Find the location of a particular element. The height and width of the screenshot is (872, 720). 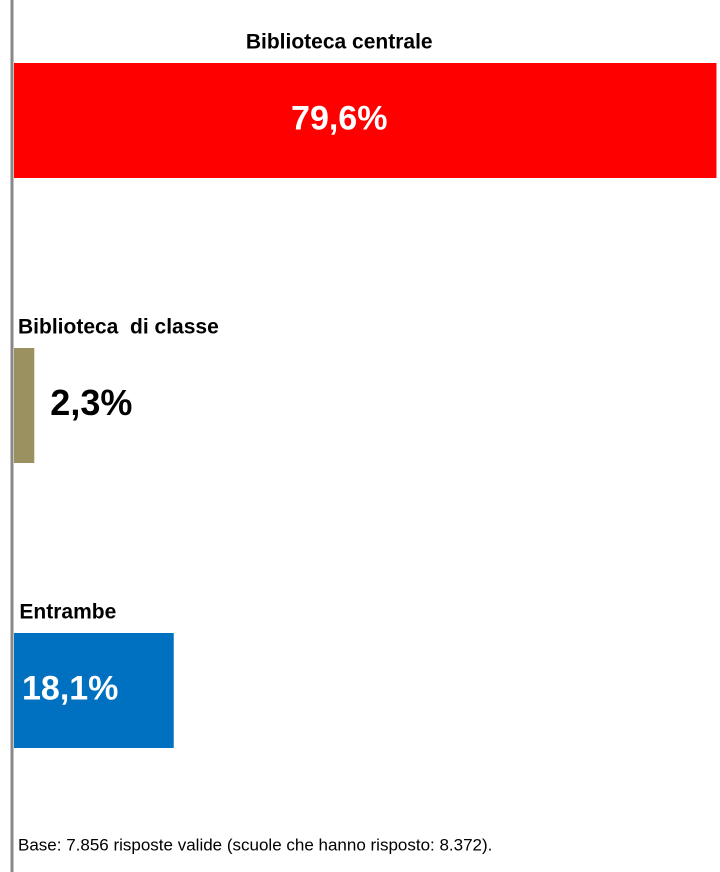

value-label: 2,3% is located at coordinates (91, 402).